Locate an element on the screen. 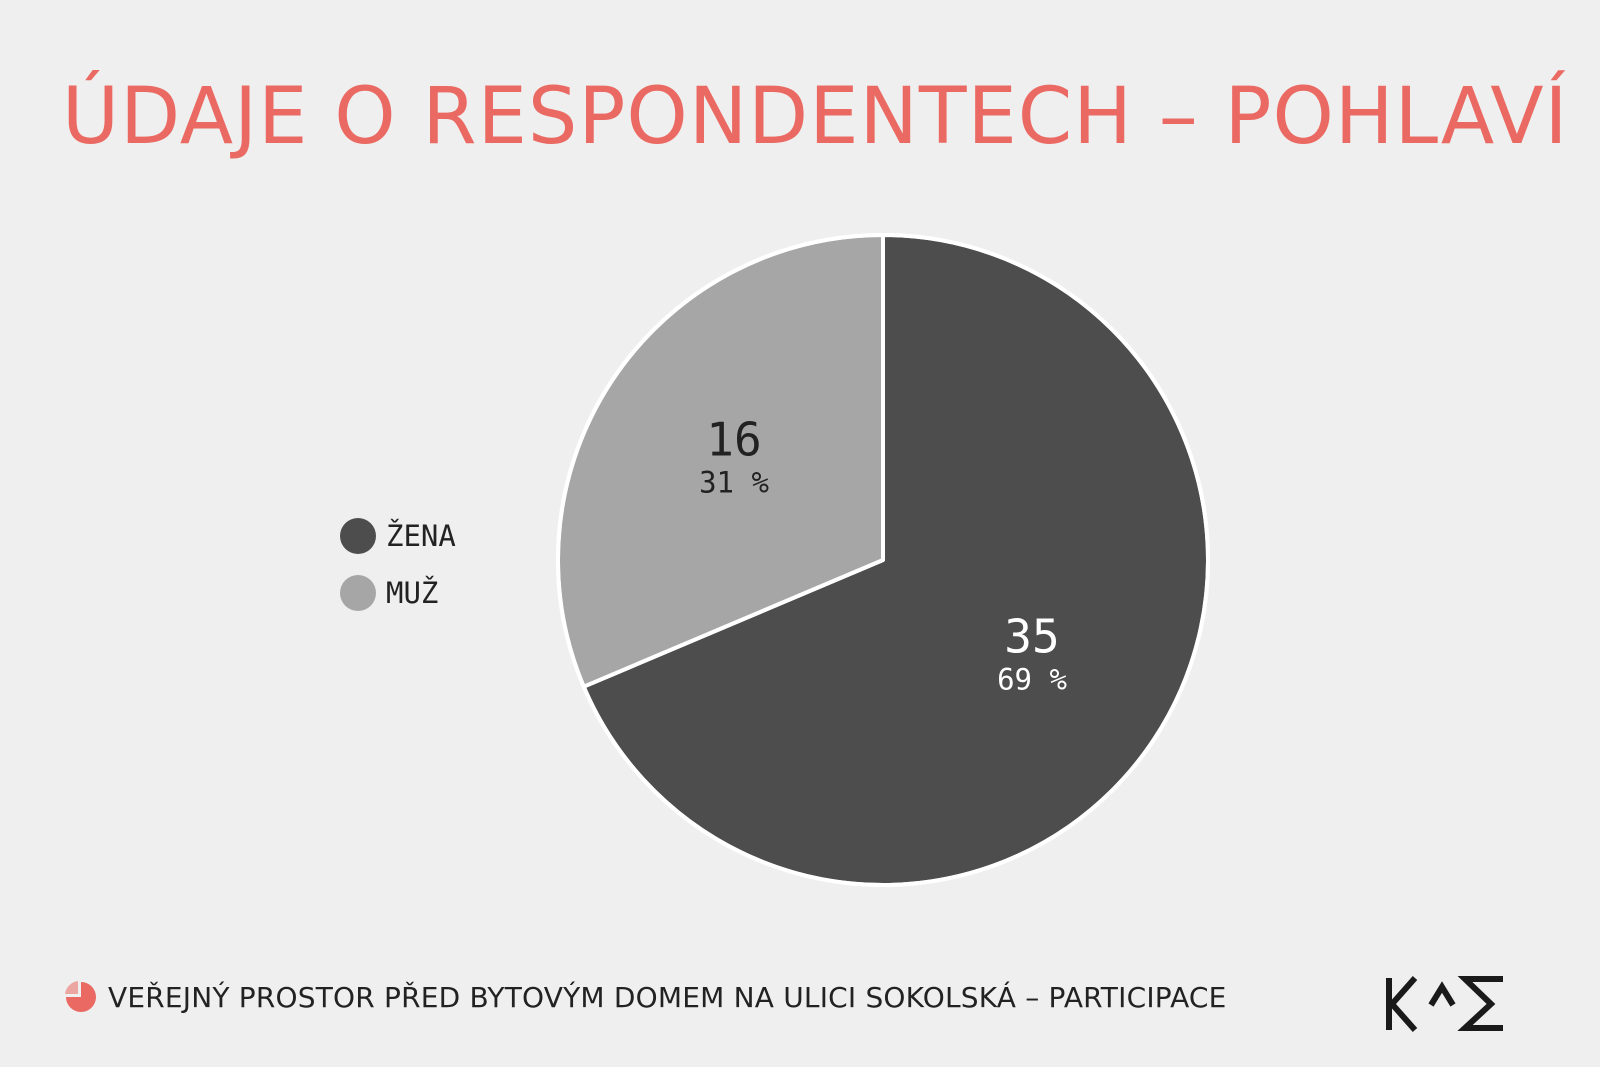  slice-value-label-1: 16 is located at coordinates (733, 439).